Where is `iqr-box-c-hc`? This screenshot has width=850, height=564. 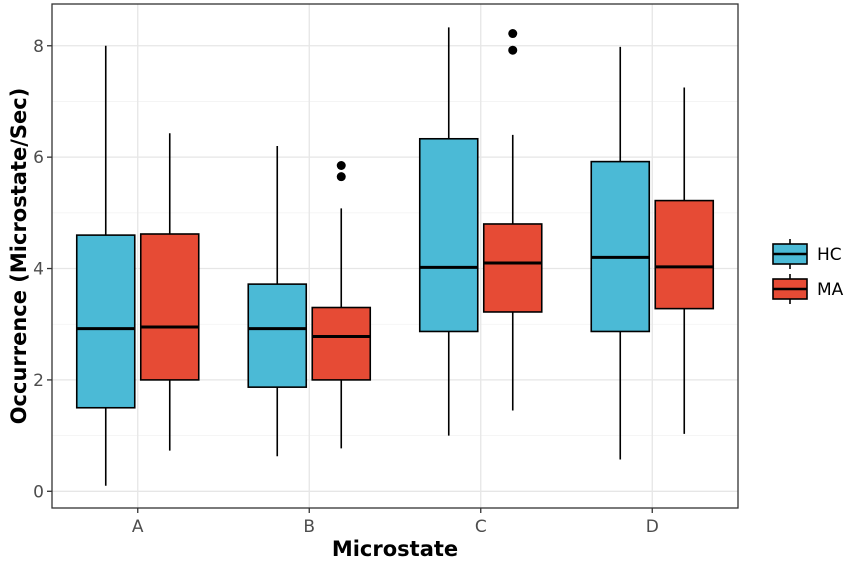 iqr-box-c-hc is located at coordinates (448, 235).